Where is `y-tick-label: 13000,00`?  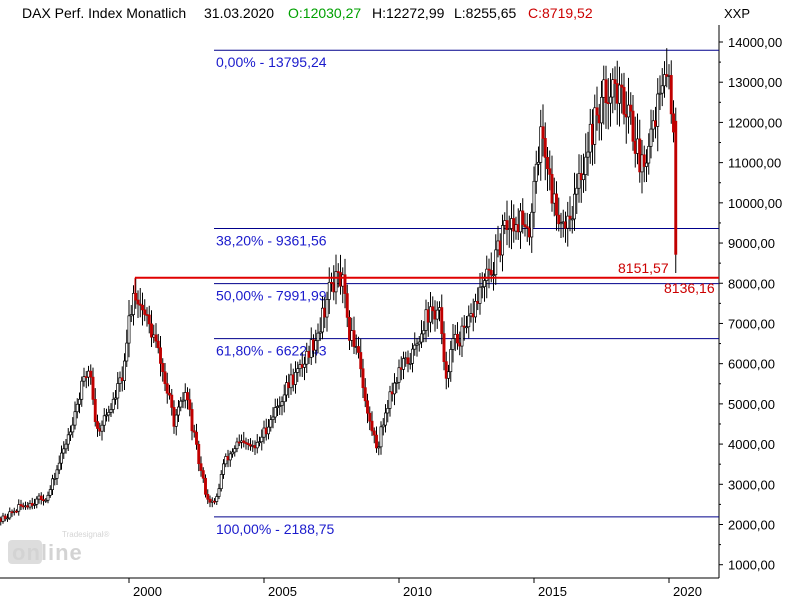 y-tick-label: 13000,00 is located at coordinates (755, 82).